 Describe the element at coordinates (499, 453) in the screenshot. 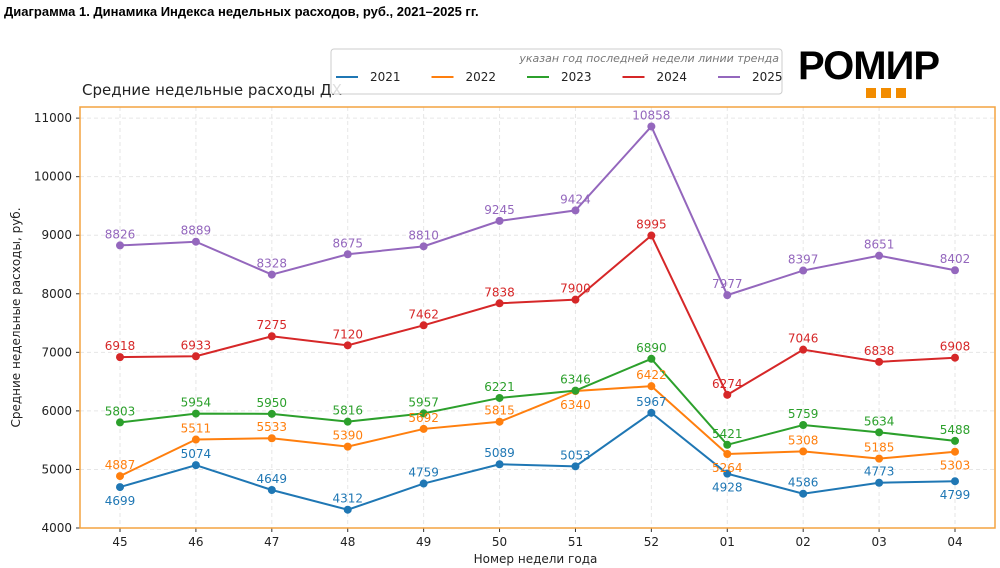

I see `data-label: 5089` at that location.